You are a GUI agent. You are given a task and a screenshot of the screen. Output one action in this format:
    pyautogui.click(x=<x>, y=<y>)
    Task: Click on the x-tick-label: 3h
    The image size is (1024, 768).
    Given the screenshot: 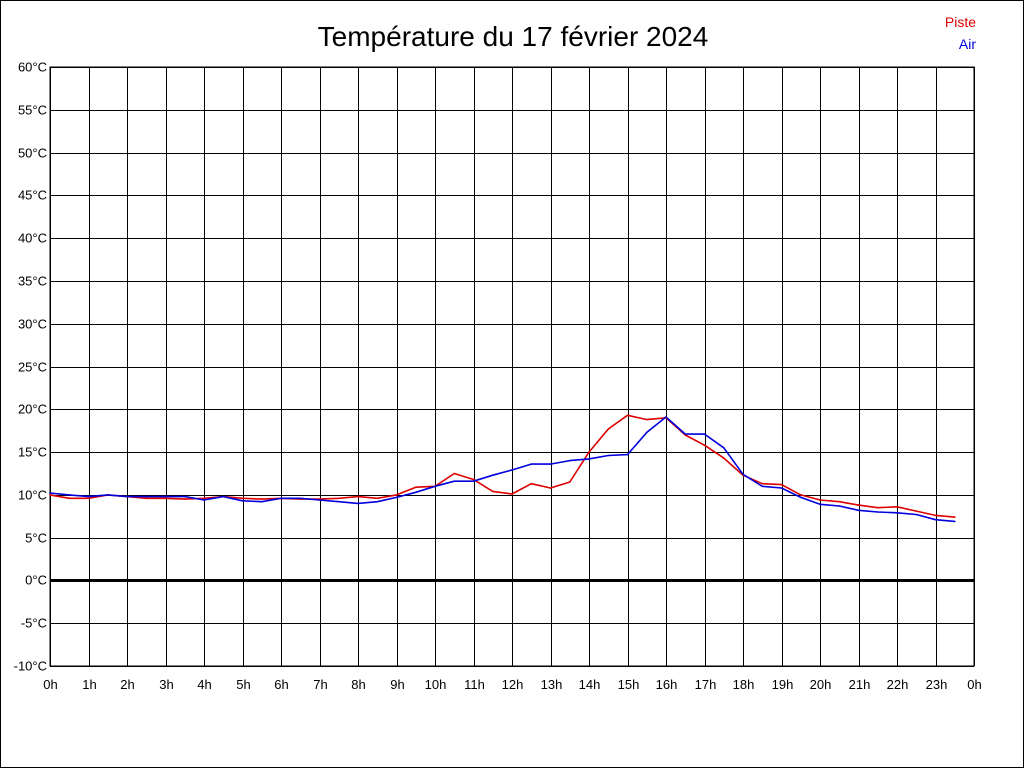 What is the action you would take?
    pyautogui.click(x=166, y=684)
    